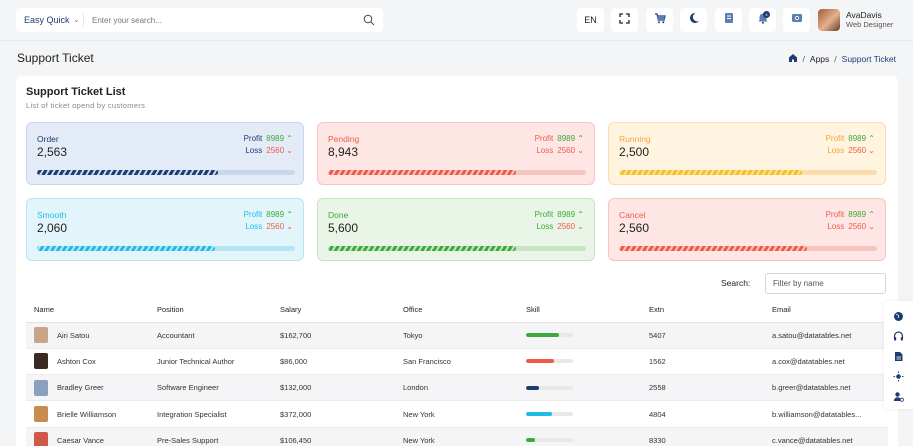  Describe the element at coordinates (898, 315) in the screenshot. I see `globe-icon` at that location.